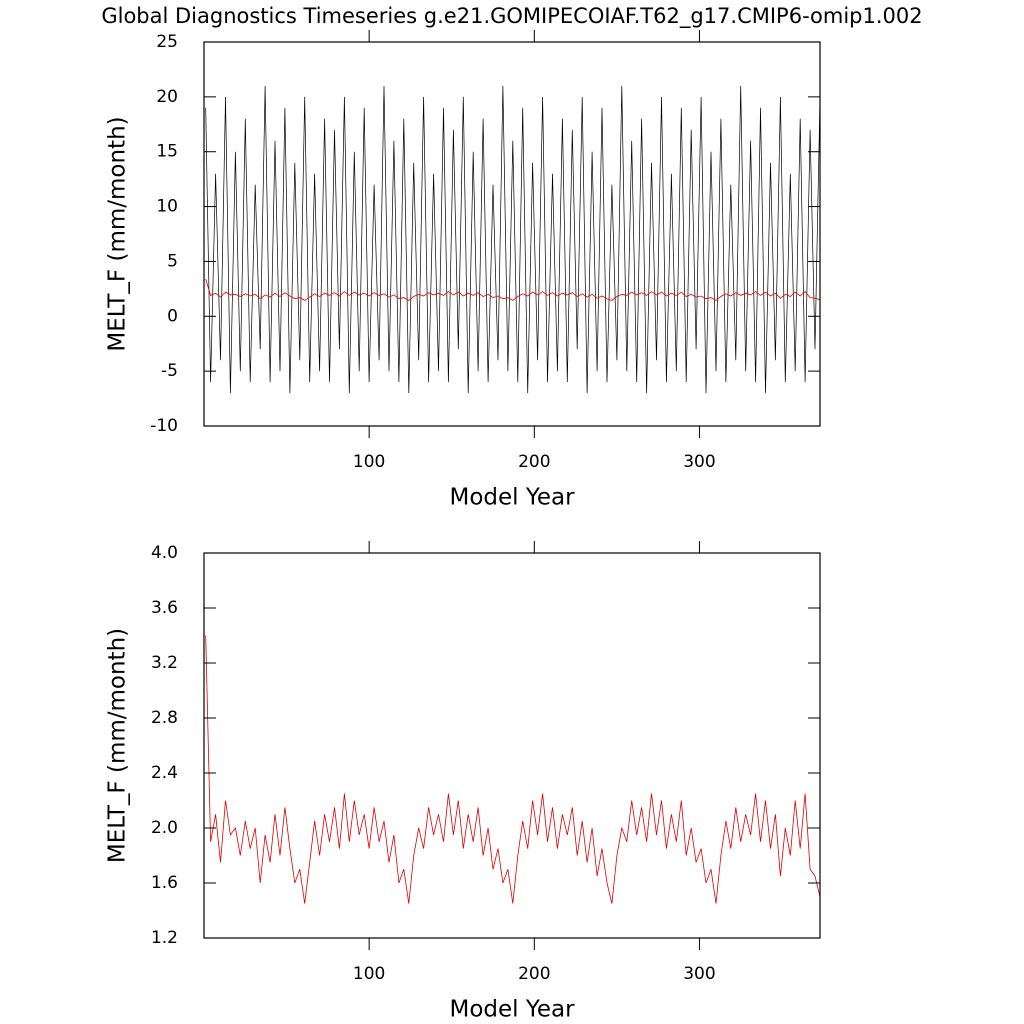 Image resolution: width=1024 pixels, height=1024 pixels. I want to click on y-tick-label: 2.8, so click(164, 718).